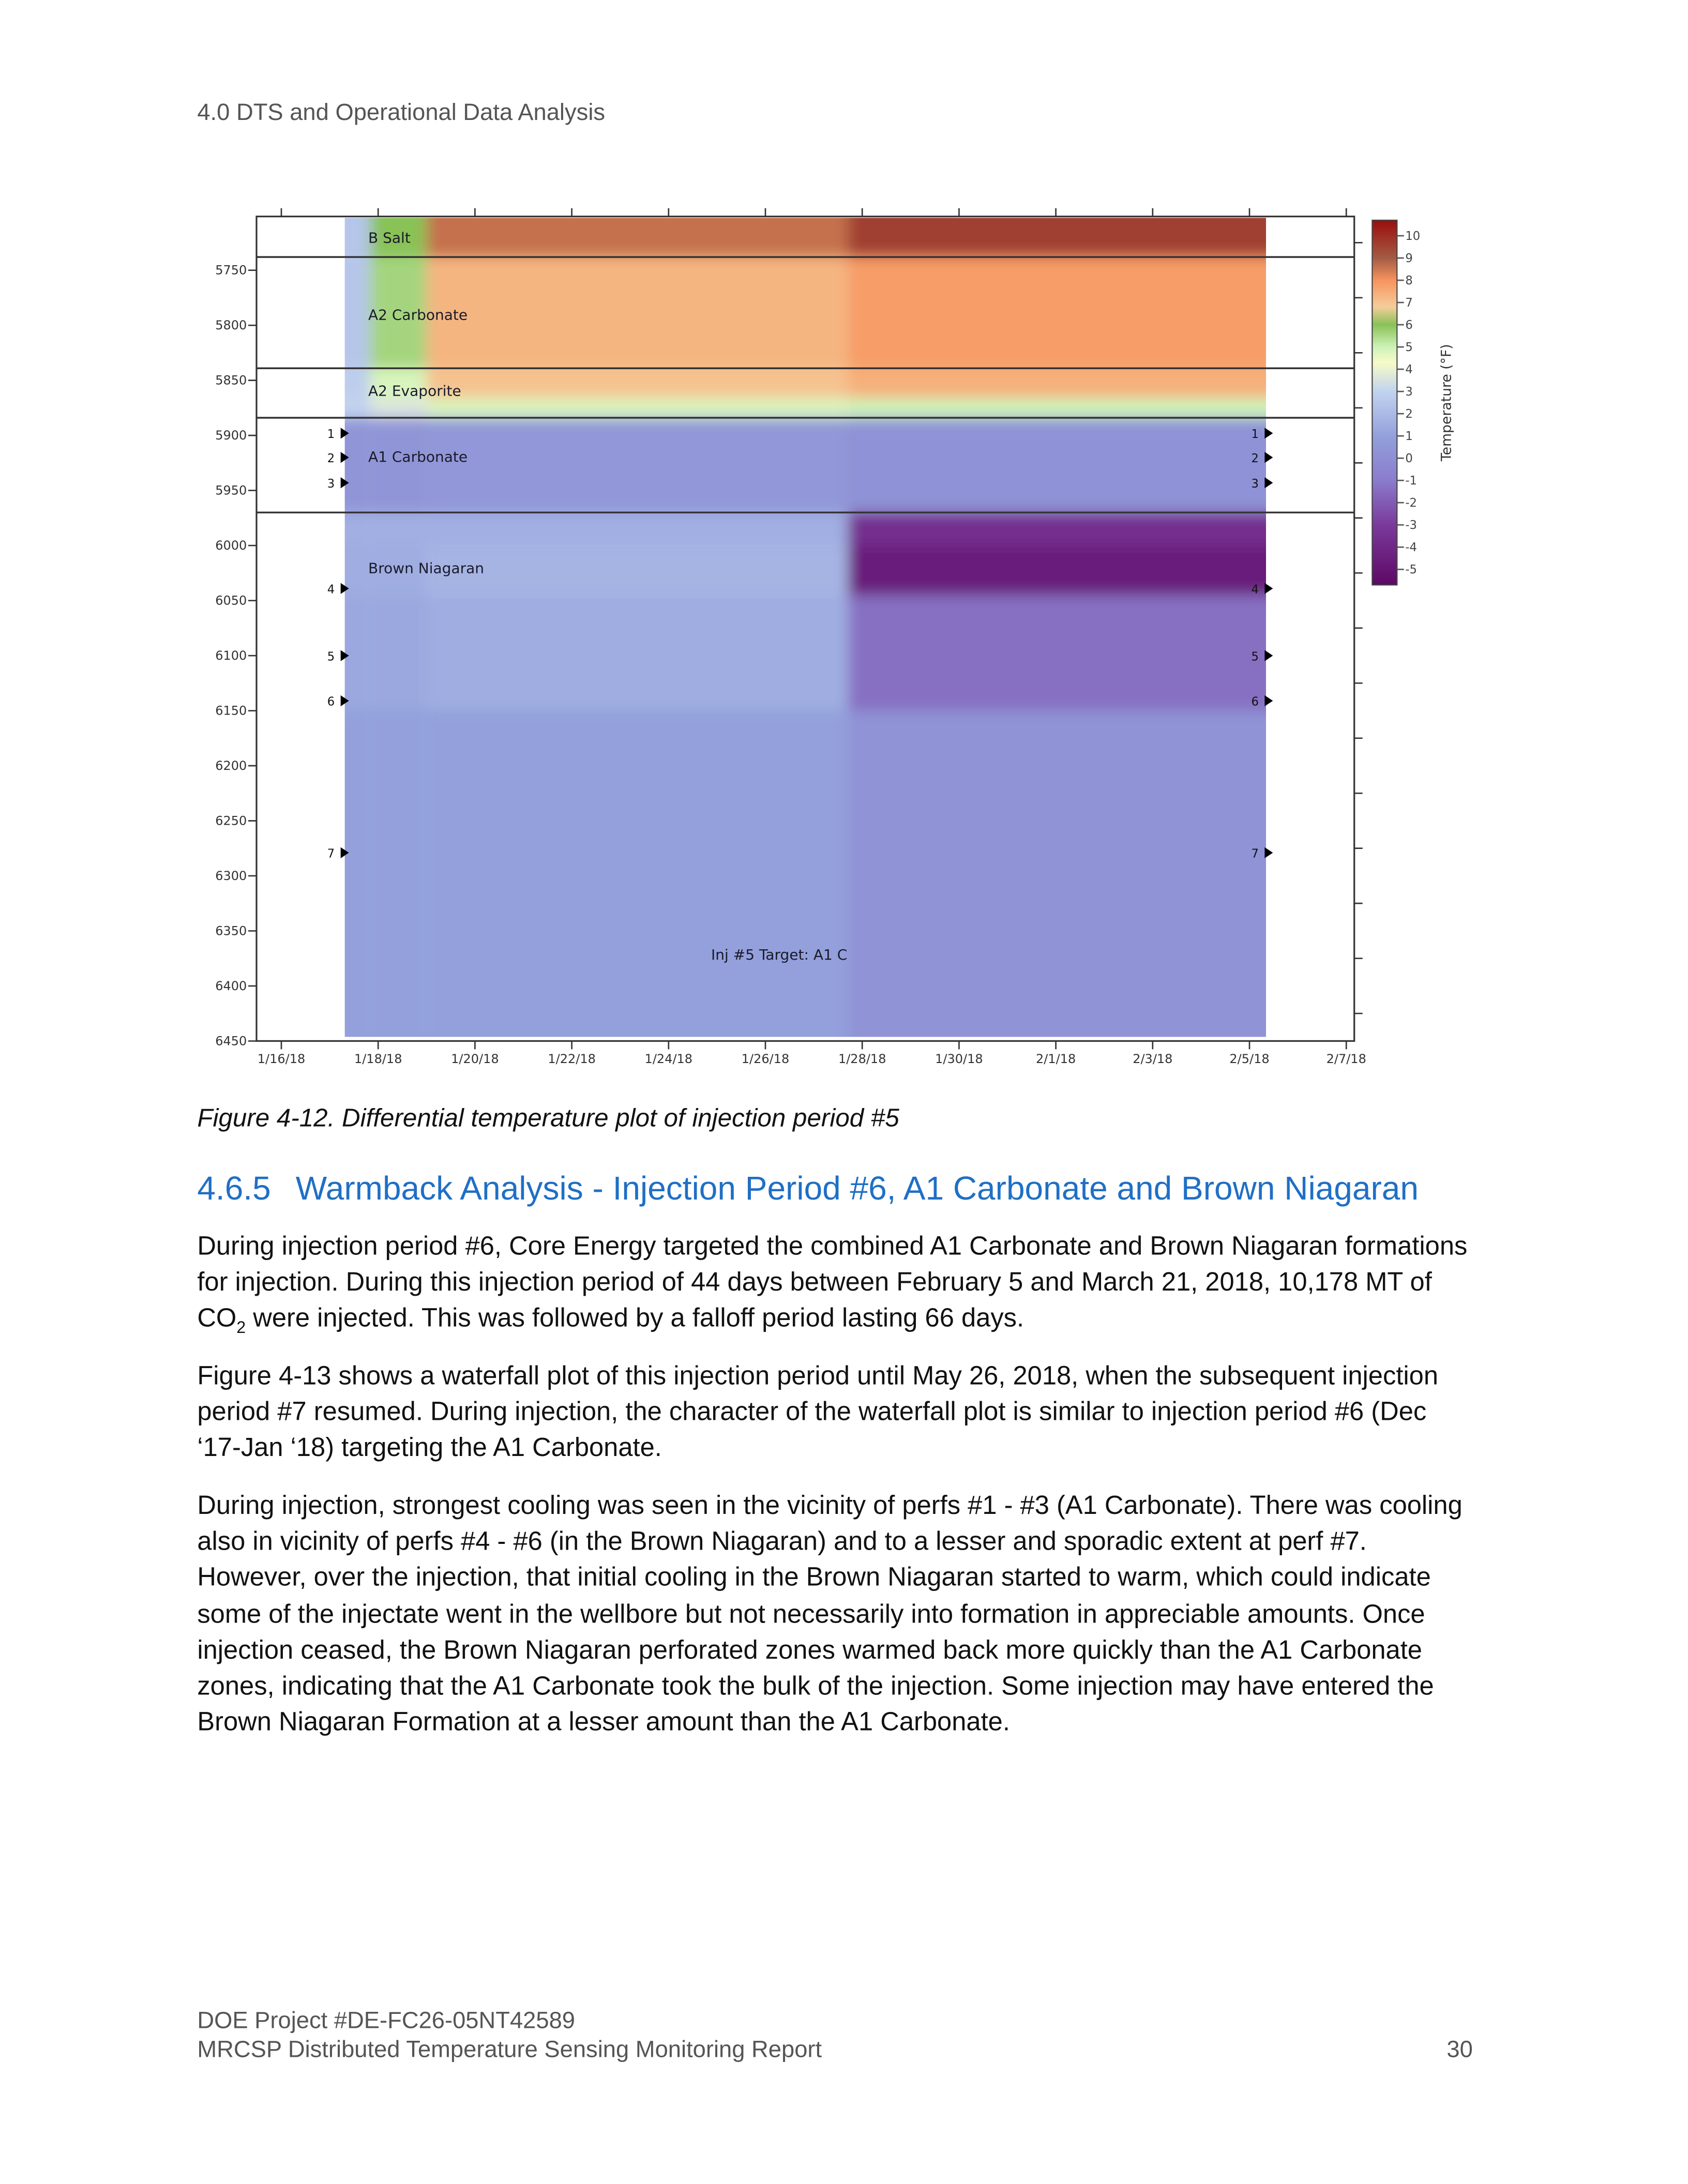 This screenshot has height=2184, width=1688. What do you see at coordinates (282, 1059) in the screenshot?
I see `x-tick-label: 1/16/18` at bounding box center [282, 1059].